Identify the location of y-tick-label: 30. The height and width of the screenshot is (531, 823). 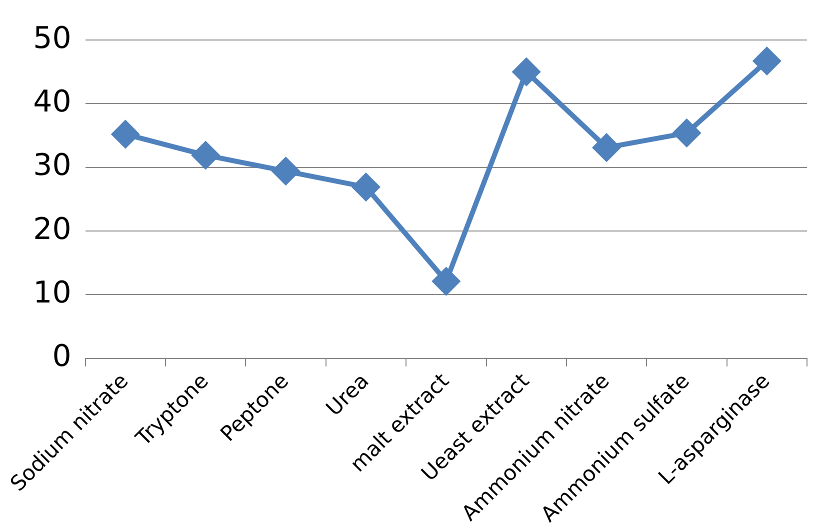
(52, 166).